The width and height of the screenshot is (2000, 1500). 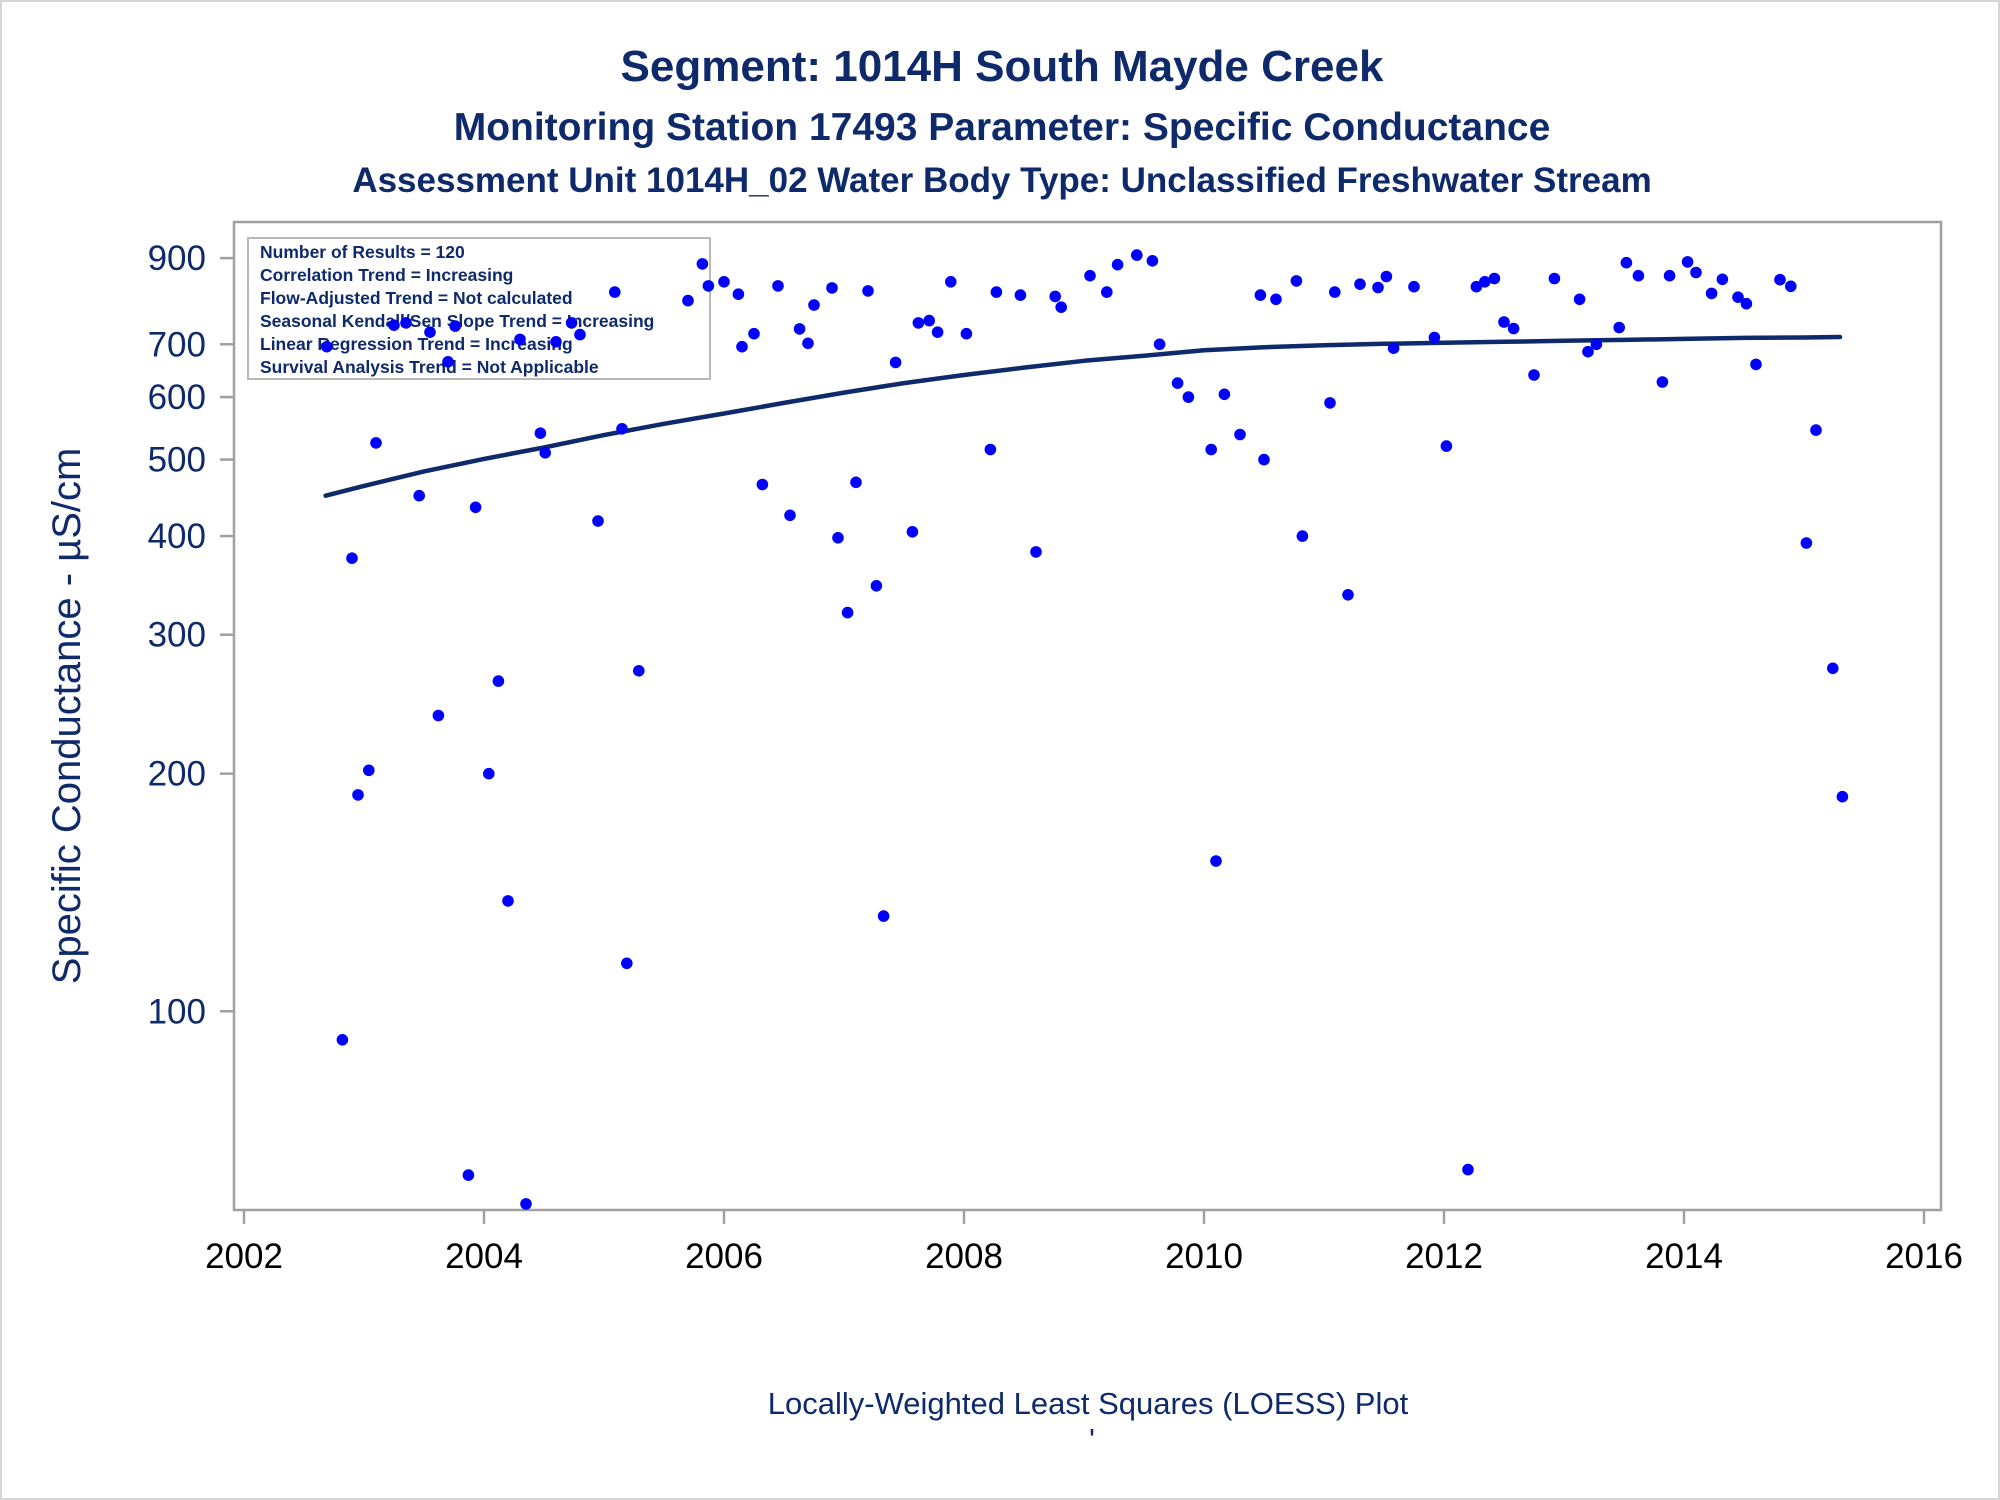 What do you see at coordinates (244, 1256) in the screenshot?
I see `x-tick-label: 2002` at bounding box center [244, 1256].